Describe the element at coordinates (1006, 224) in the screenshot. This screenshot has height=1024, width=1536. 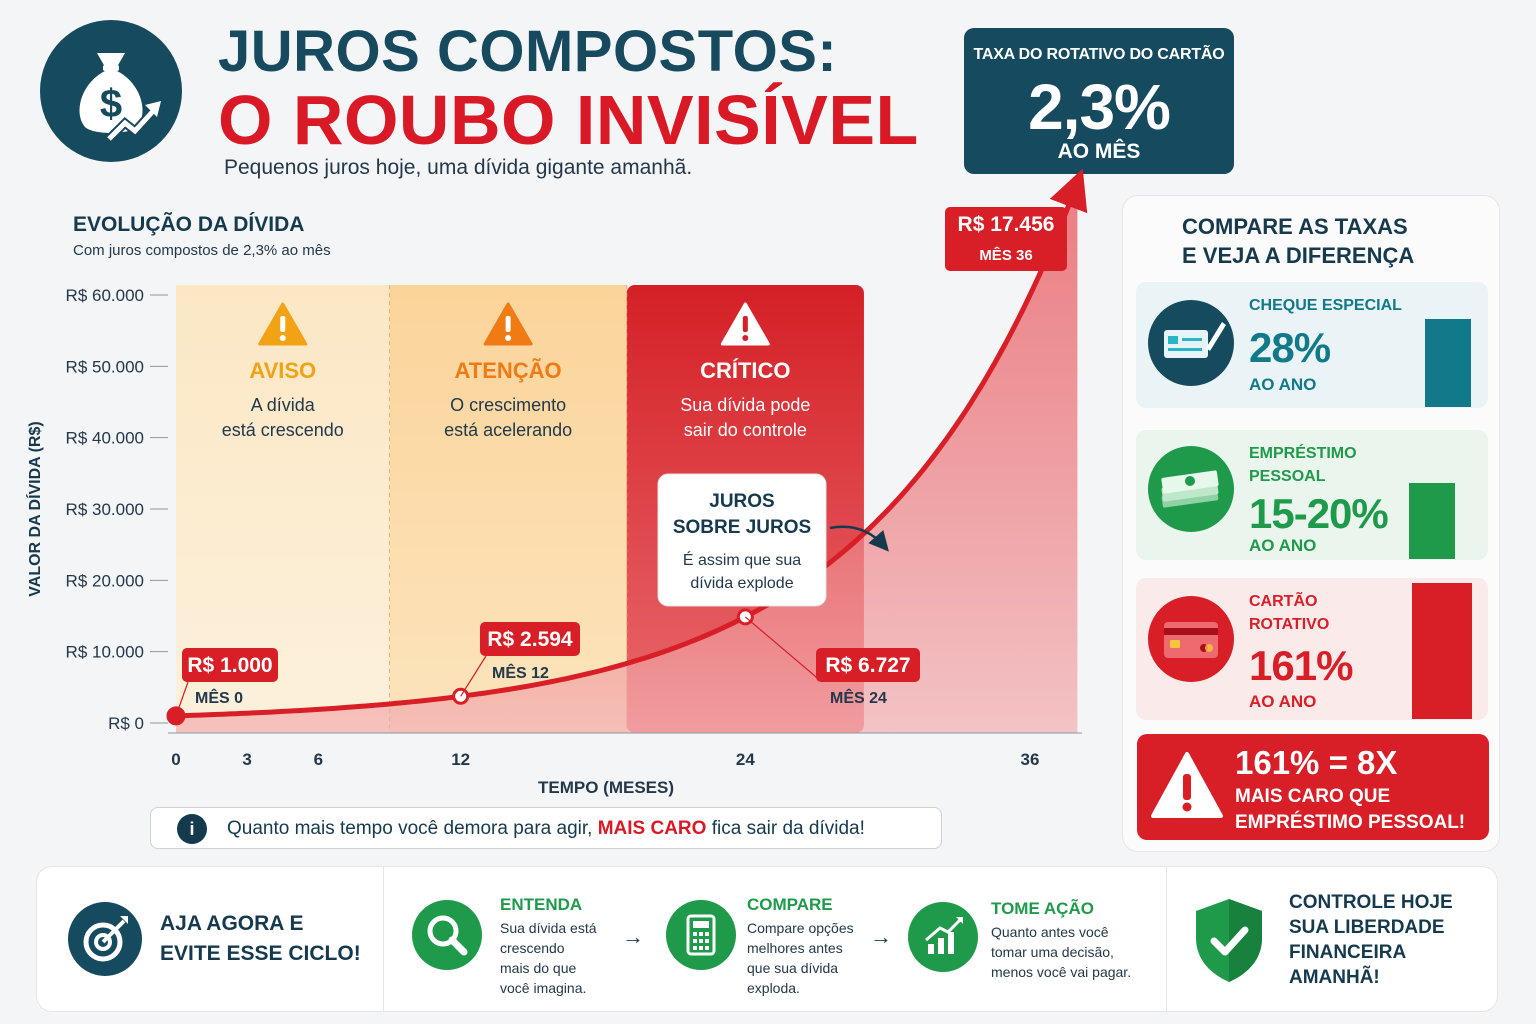
I see `value-label: R$ 17.456` at that location.